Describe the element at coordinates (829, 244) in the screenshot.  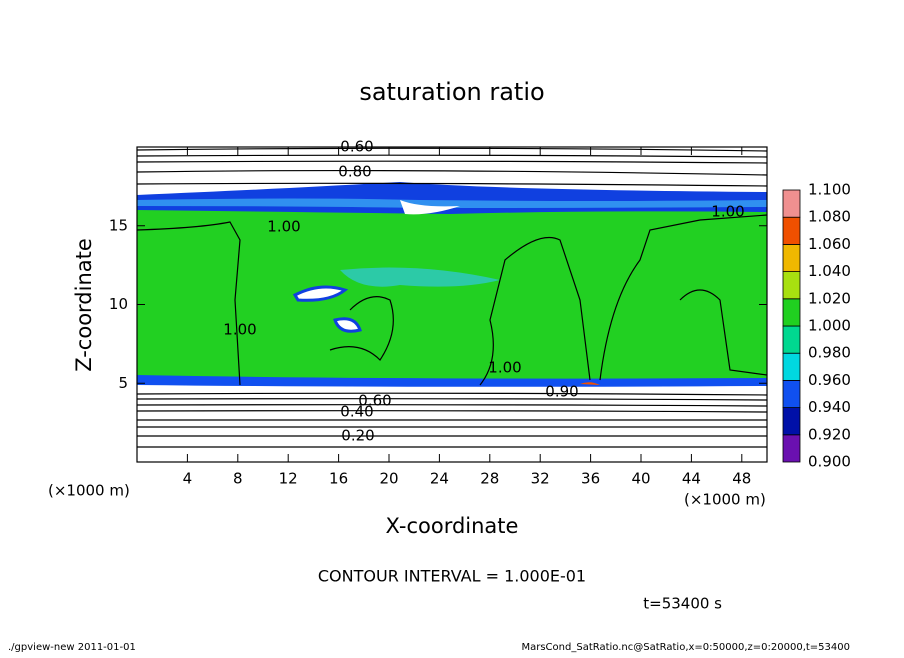
I see `colorbar-label: 1.060` at that location.